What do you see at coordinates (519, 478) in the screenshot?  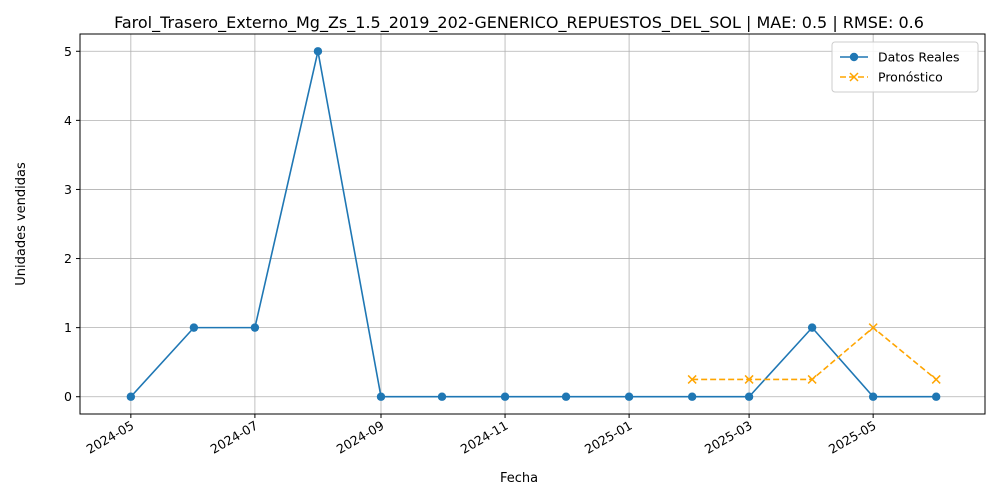 I see `x-axis-label: Fecha` at bounding box center [519, 478].